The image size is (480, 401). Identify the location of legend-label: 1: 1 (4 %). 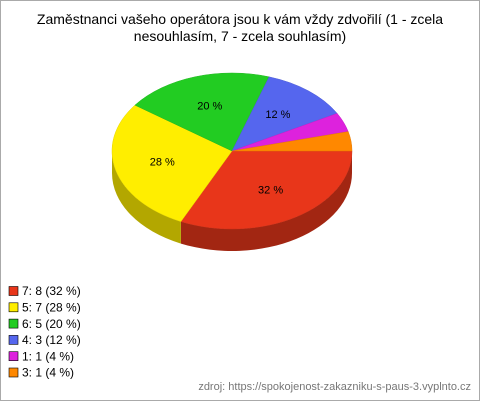
(48, 356).